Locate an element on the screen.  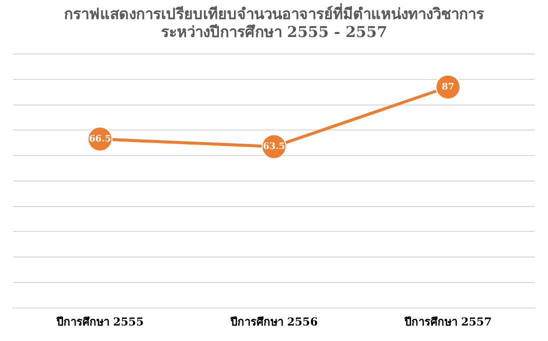
x-tick-label: ปีการศึกษา 2557 is located at coordinates (447, 321).